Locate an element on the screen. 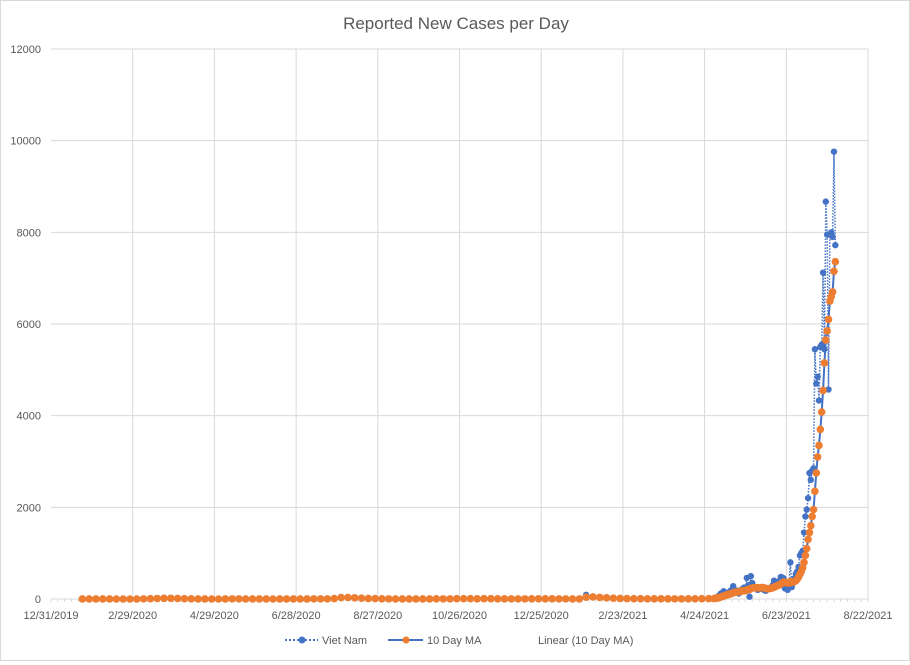 This screenshot has height=665, width=910. y-tick-label: 6000 is located at coordinates (29, 325).